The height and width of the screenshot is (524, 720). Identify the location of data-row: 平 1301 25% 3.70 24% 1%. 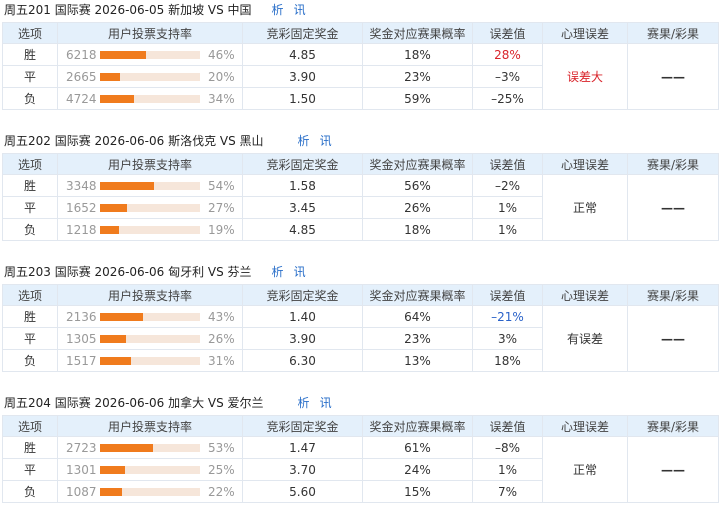
(360, 469).